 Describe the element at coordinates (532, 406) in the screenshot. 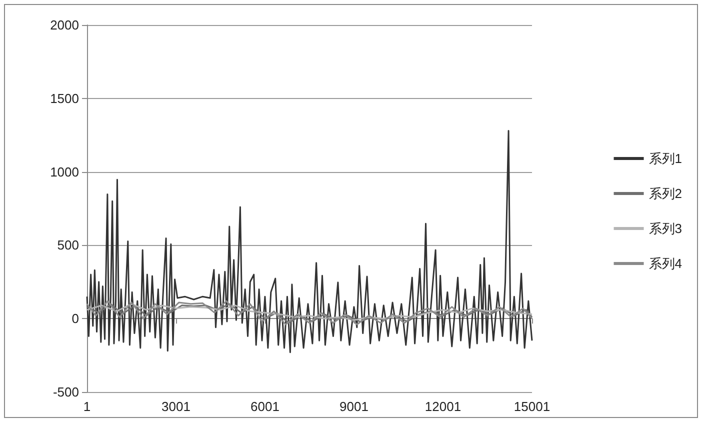

I see `x-tick-label: 15001` at that location.